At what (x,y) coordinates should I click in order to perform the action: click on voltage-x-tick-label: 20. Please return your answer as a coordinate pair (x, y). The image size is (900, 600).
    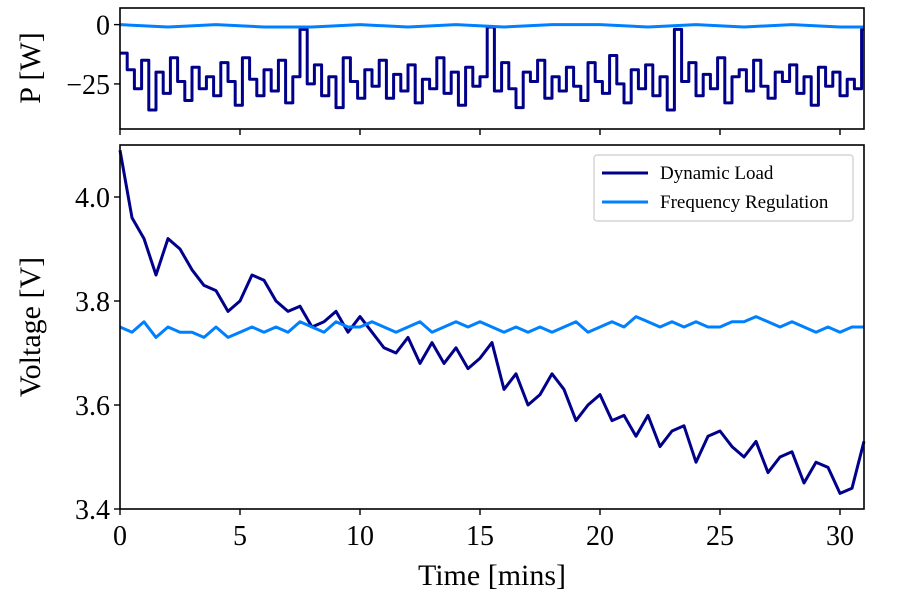
    Looking at the image, I should click on (600, 536).